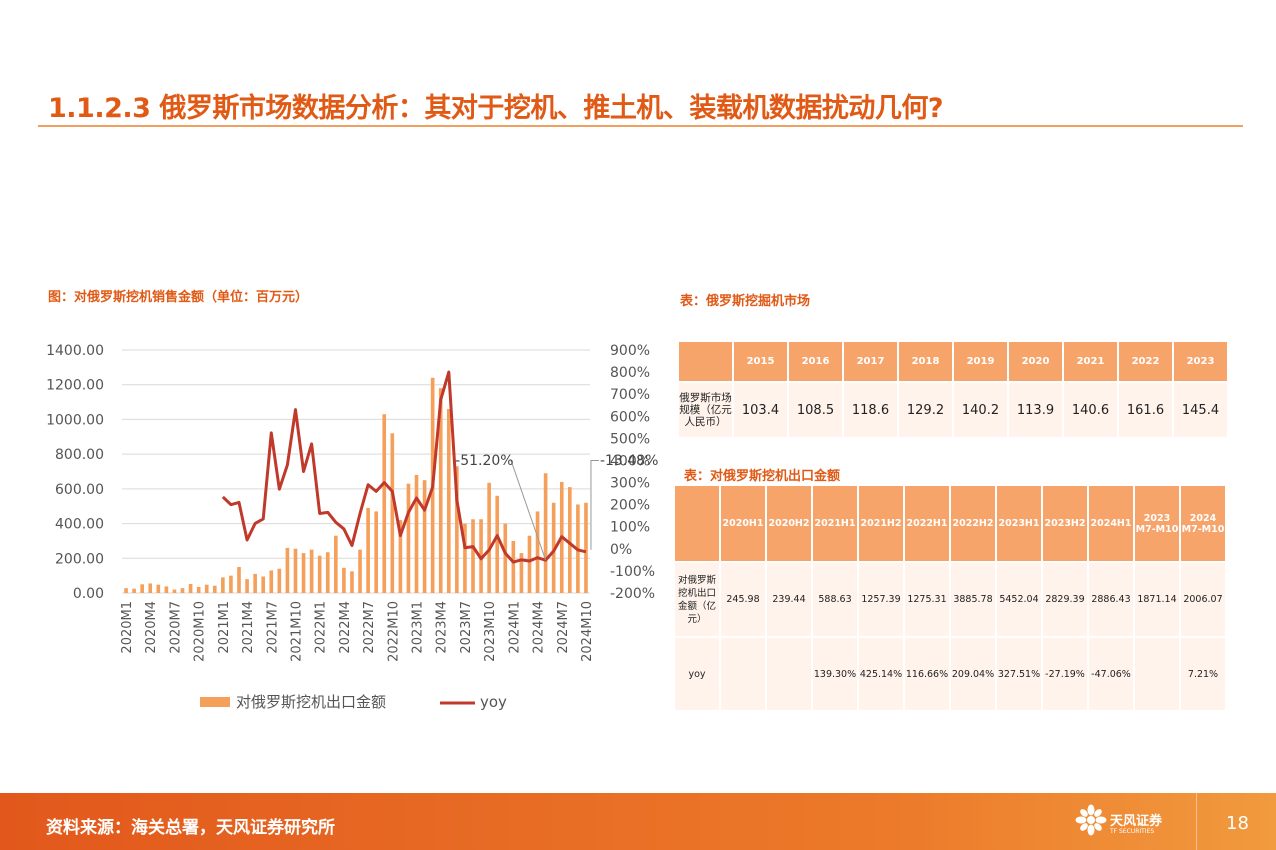 This screenshot has width=1276, height=850. What do you see at coordinates (870, 410) in the screenshot?
I see `table-cell: 118.6` at bounding box center [870, 410].